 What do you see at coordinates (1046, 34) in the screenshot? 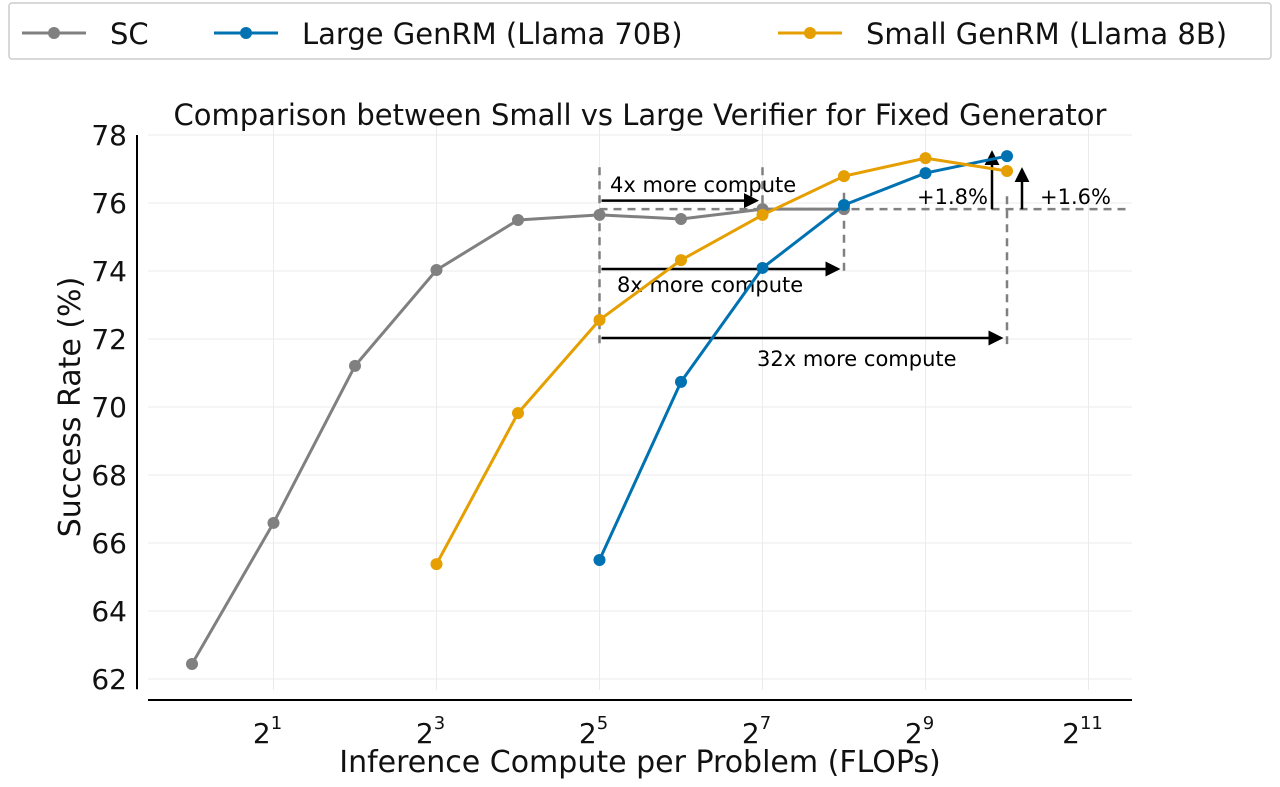
I see `legend-label: Small GenRM (Llama 8B)` at bounding box center [1046, 34].